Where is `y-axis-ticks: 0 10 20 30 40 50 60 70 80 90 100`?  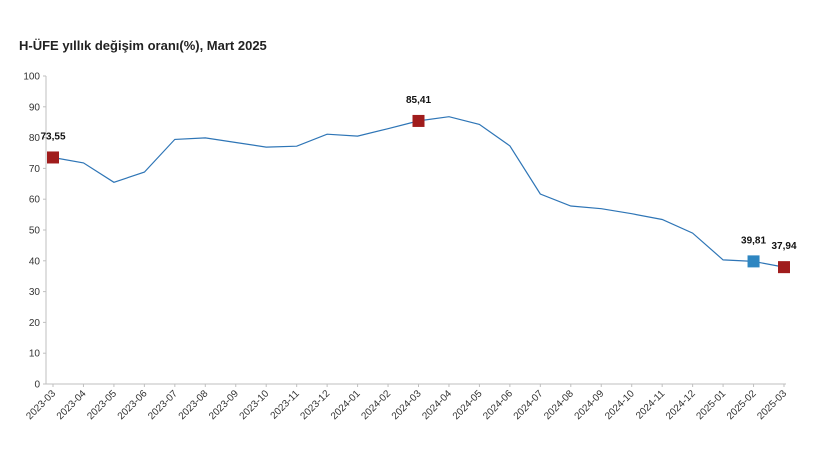
y-axis-ticks: 0 10 20 30 40 50 60 70 80 90 100 is located at coordinates (34, 231).